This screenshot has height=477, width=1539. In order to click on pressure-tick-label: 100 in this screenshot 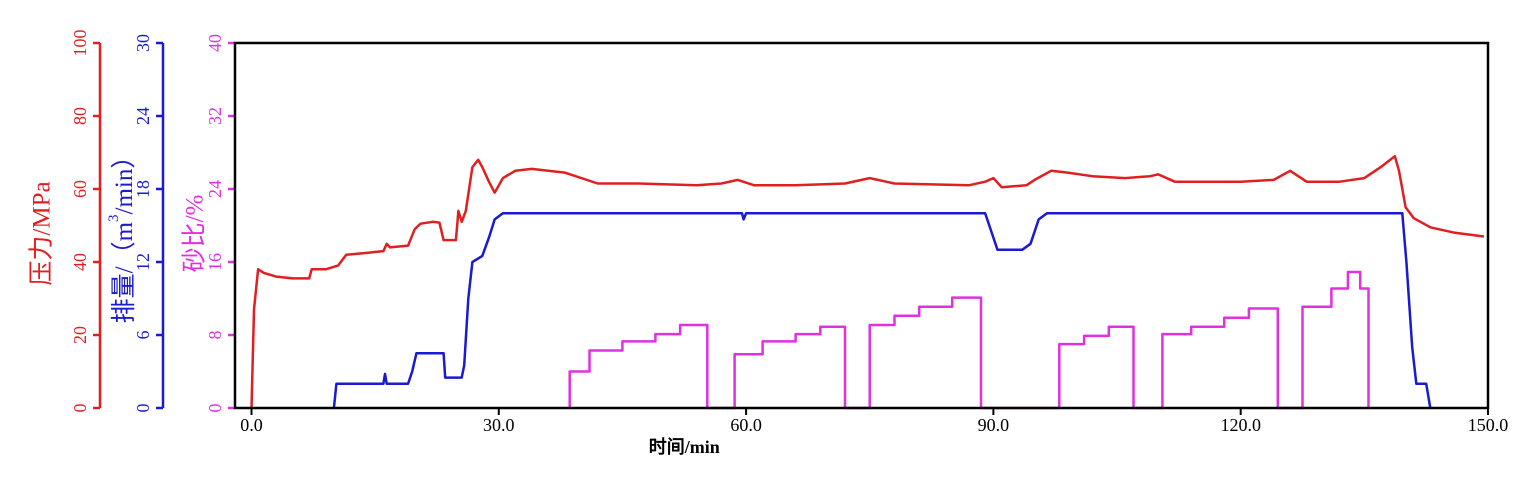, I will do `click(80, 43)`.